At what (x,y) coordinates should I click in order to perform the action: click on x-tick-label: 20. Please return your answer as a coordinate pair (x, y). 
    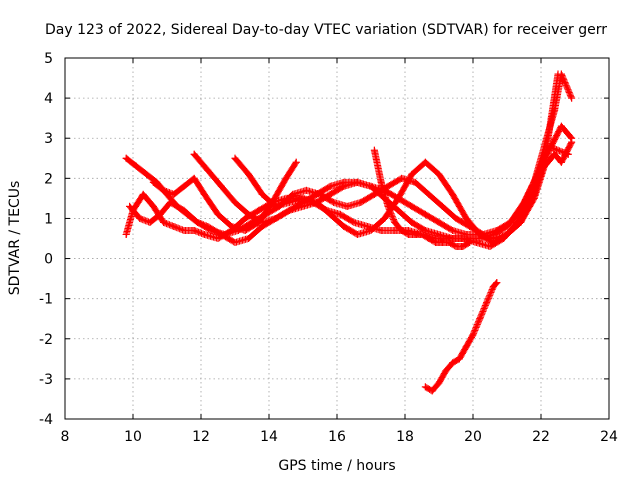
    Looking at the image, I should click on (473, 437).